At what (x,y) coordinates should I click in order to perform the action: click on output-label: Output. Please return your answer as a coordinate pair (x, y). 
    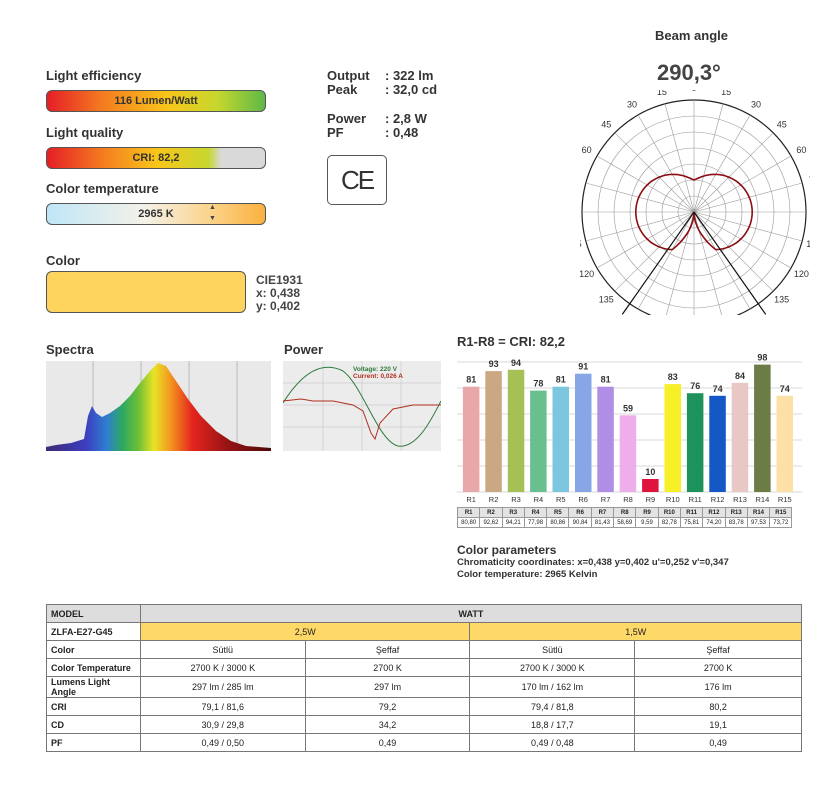
    Looking at the image, I should click on (348, 75).